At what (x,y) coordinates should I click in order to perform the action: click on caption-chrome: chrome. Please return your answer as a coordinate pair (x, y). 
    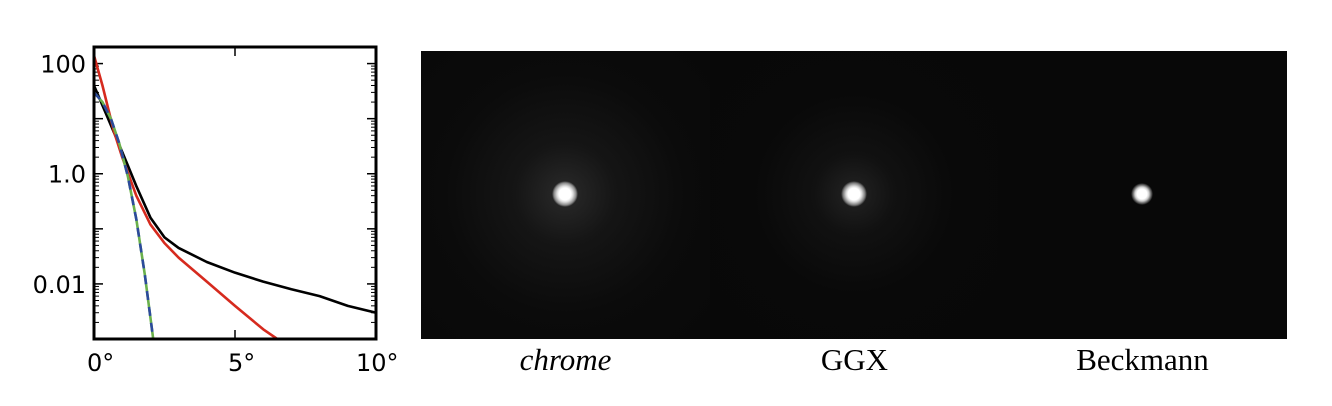
    Looking at the image, I should click on (565, 359).